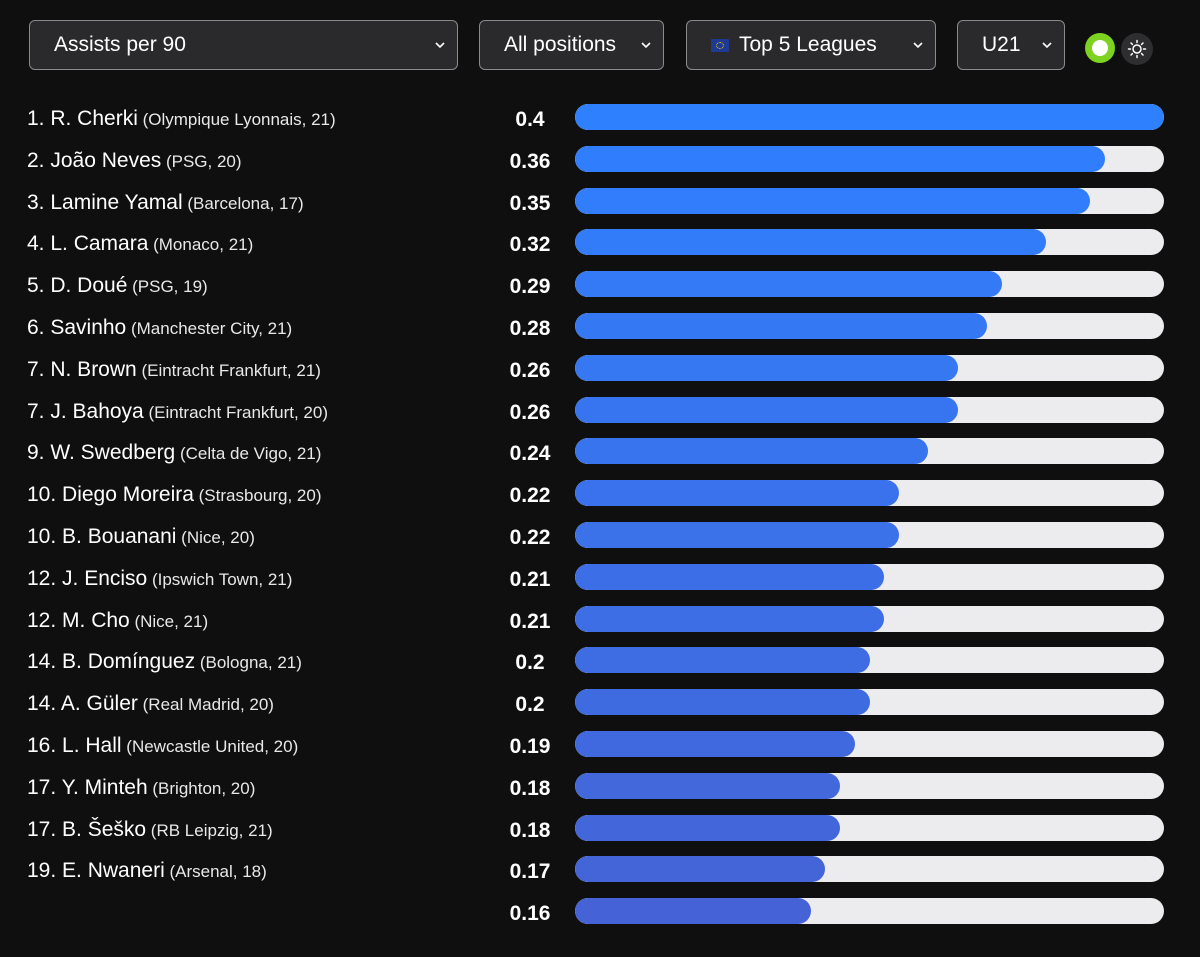 The height and width of the screenshot is (957, 1200). I want to click on eu-flag-icon, so click(720, 45).